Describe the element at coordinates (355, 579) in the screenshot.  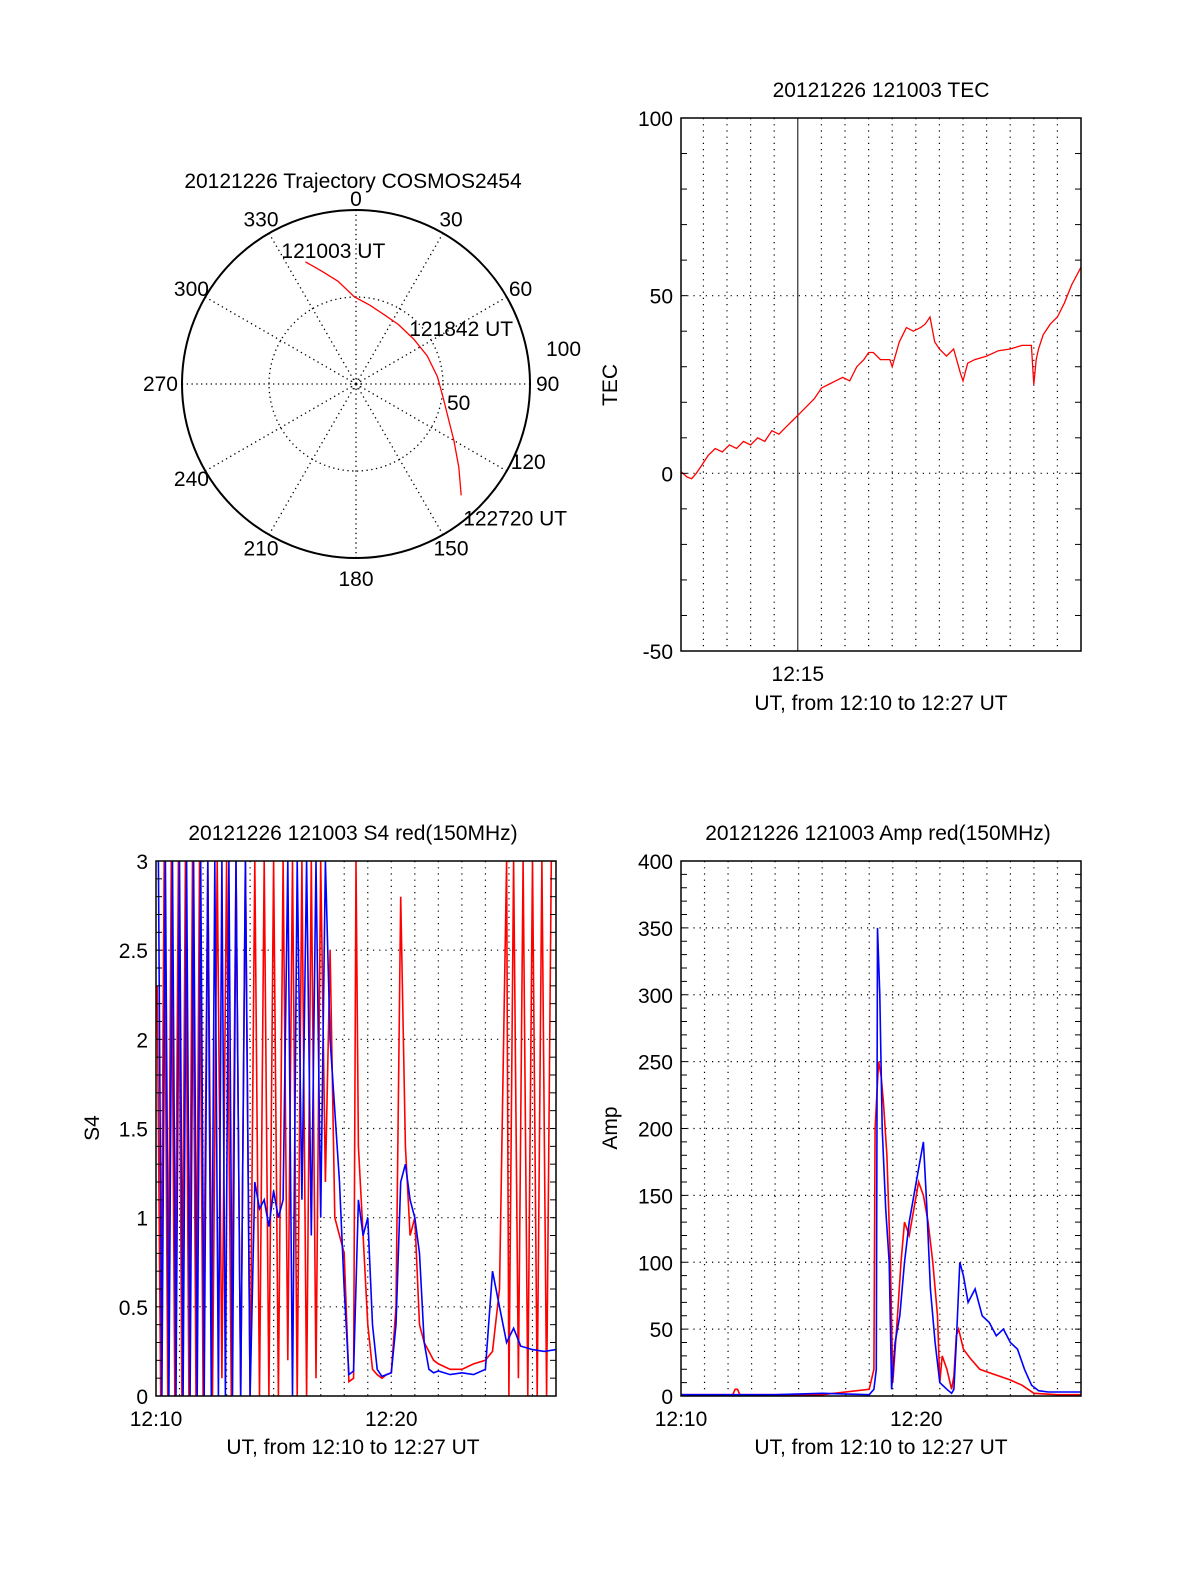
I see `polar-angle-label: 180` at that location.